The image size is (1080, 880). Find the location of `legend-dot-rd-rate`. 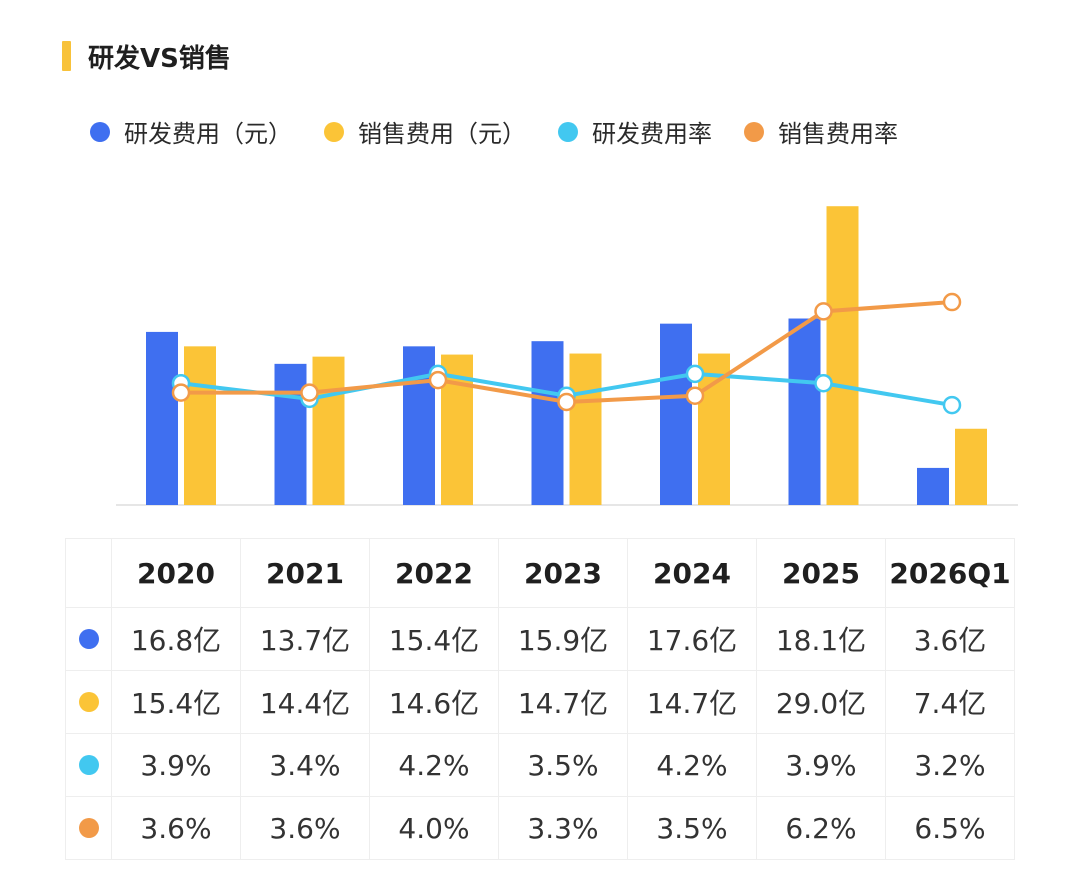

legend-dot-rd-rate is located at coordinates (568, 131).